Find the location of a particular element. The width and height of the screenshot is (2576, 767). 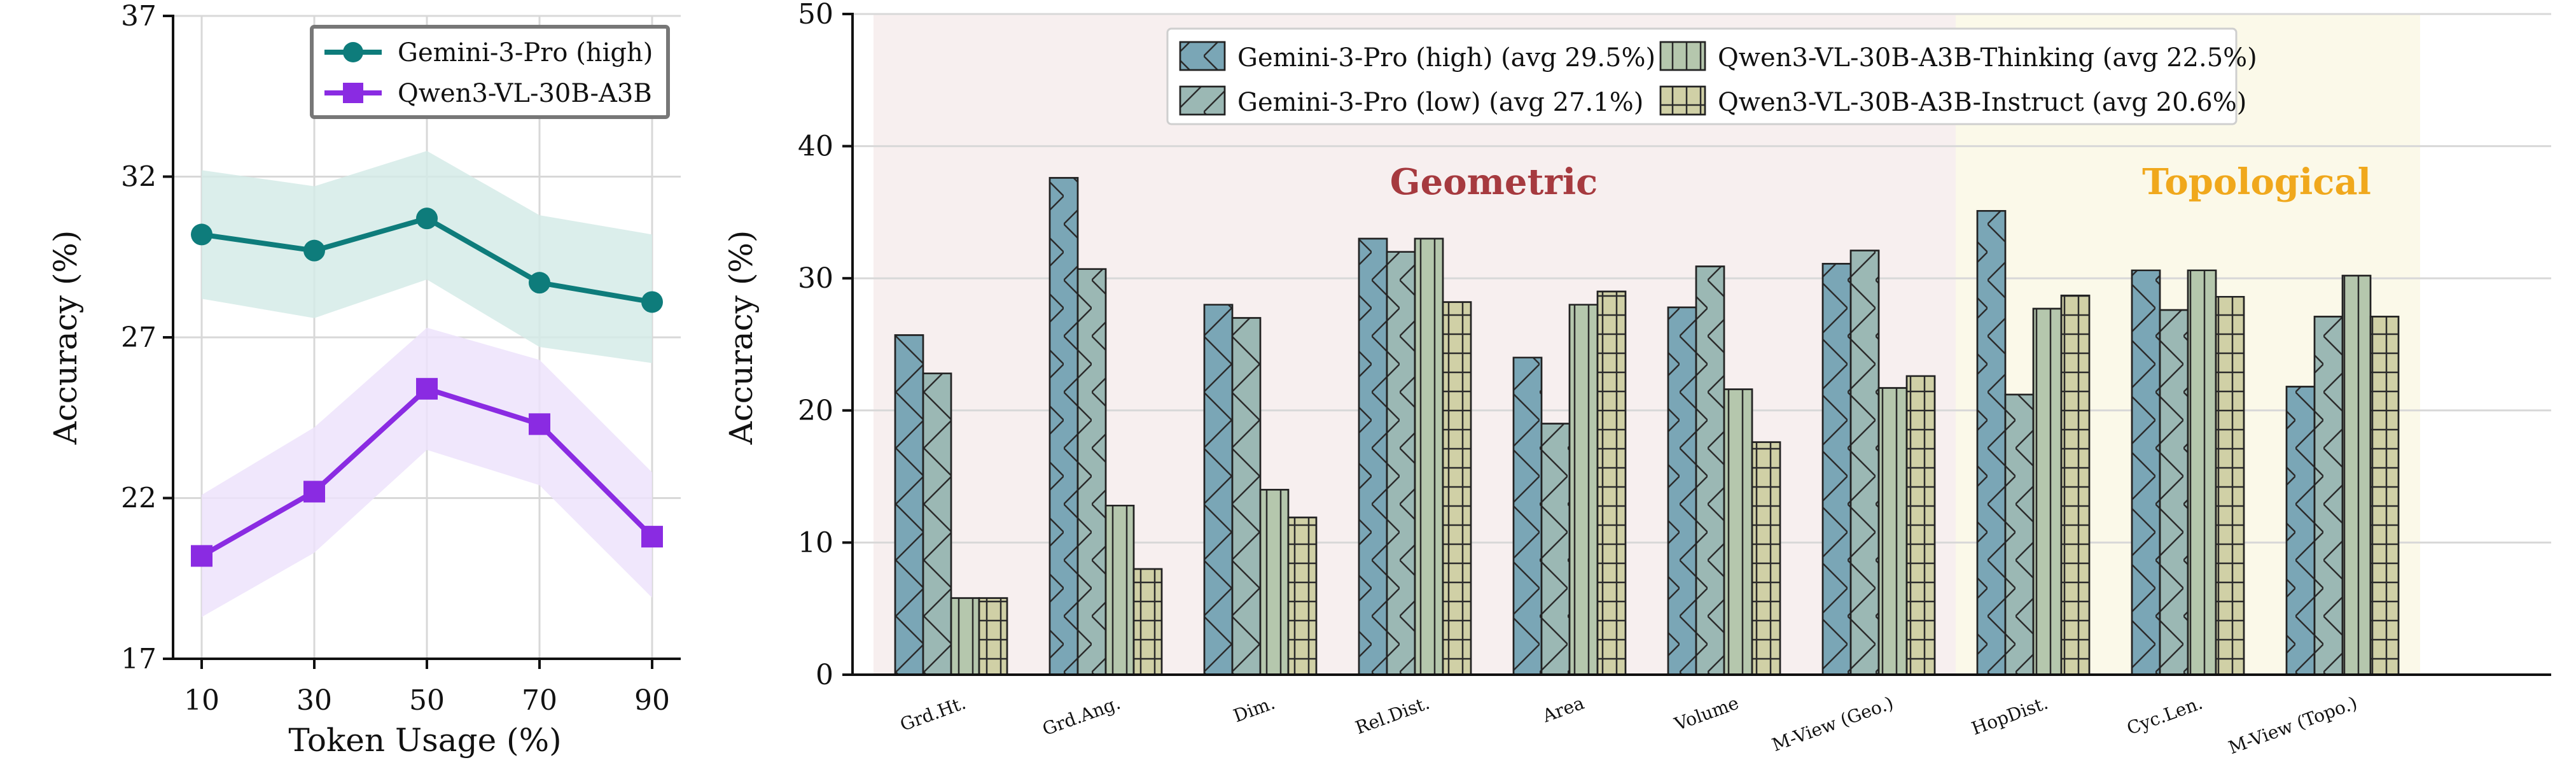

legend-swatch-gemini-high-hatch is located at coordinates (1202, 56).